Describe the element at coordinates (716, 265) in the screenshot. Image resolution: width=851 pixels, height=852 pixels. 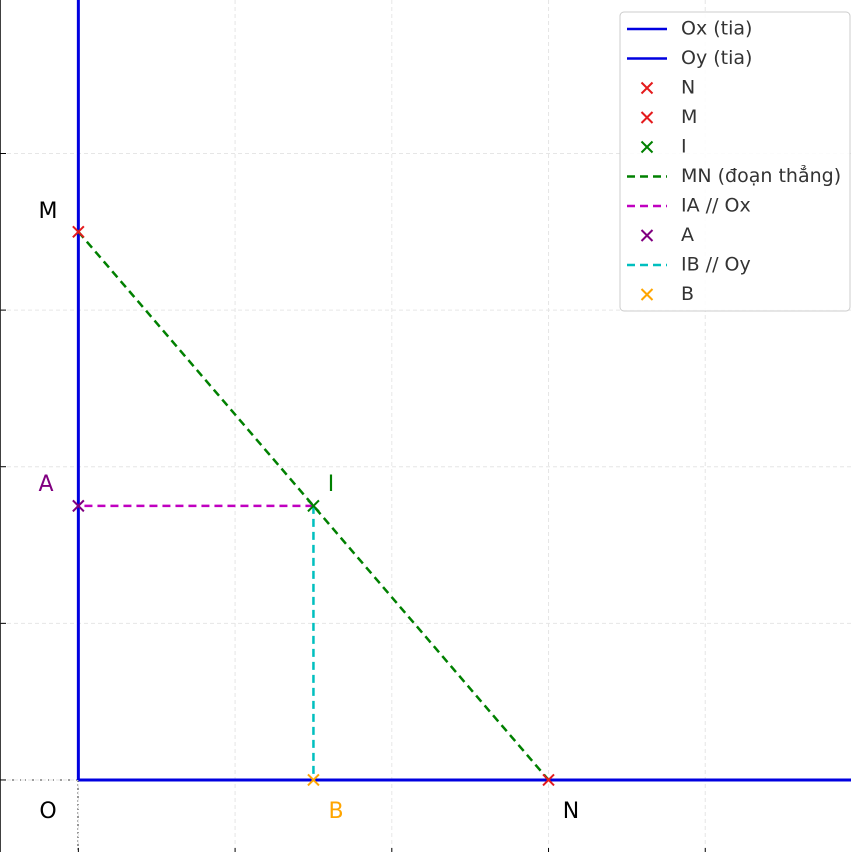
I see `legend-label: IB // Oy` at that location.